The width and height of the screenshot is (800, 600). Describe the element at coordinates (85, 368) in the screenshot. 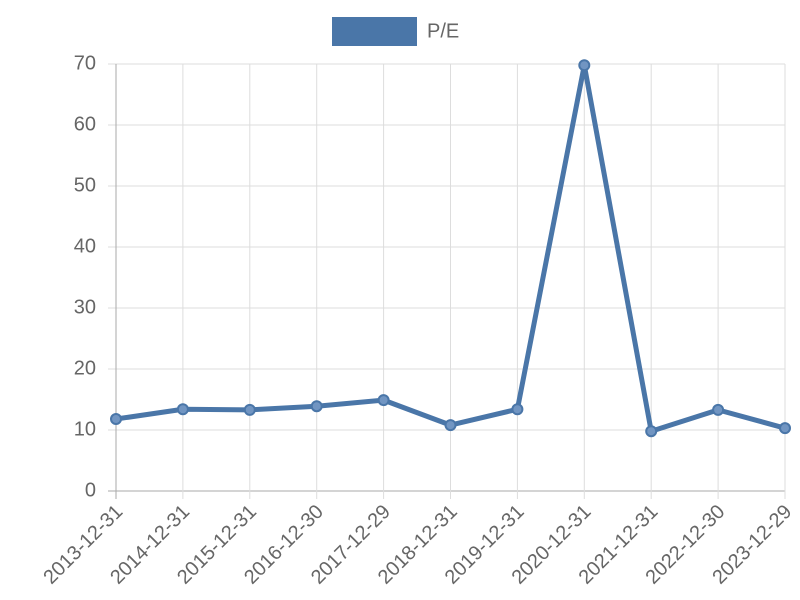

I see `y-tick-label: 20` at that location.